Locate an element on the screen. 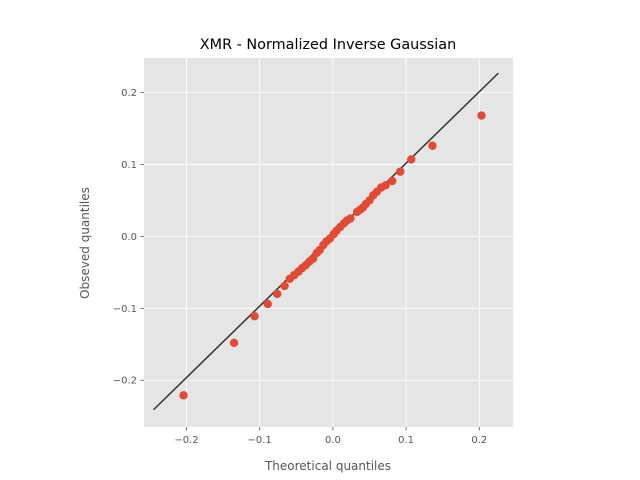  x-tick-label: 0.0 is located at coordinates (333, 440).